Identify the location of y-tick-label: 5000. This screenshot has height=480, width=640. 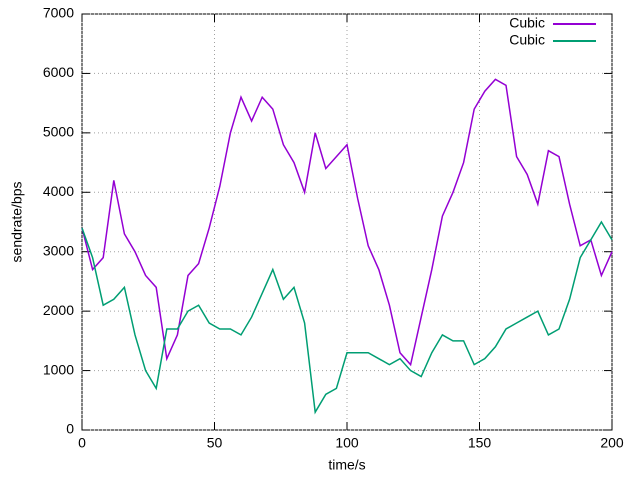
(58, 132).